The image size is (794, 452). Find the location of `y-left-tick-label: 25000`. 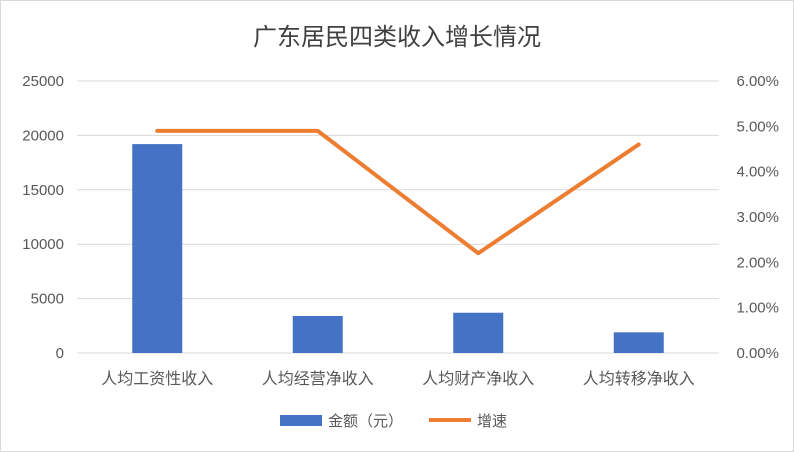

y-left-tick-label: 25000 is located at coordinates (43, 81).